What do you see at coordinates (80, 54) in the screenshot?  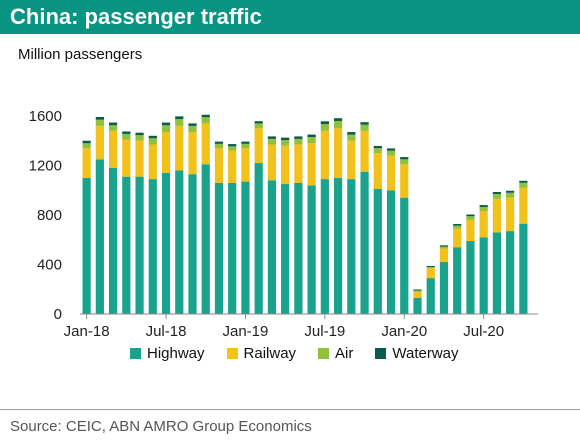 I see `chart-subtitle: Million passengers` at bounding box center [80, 54].